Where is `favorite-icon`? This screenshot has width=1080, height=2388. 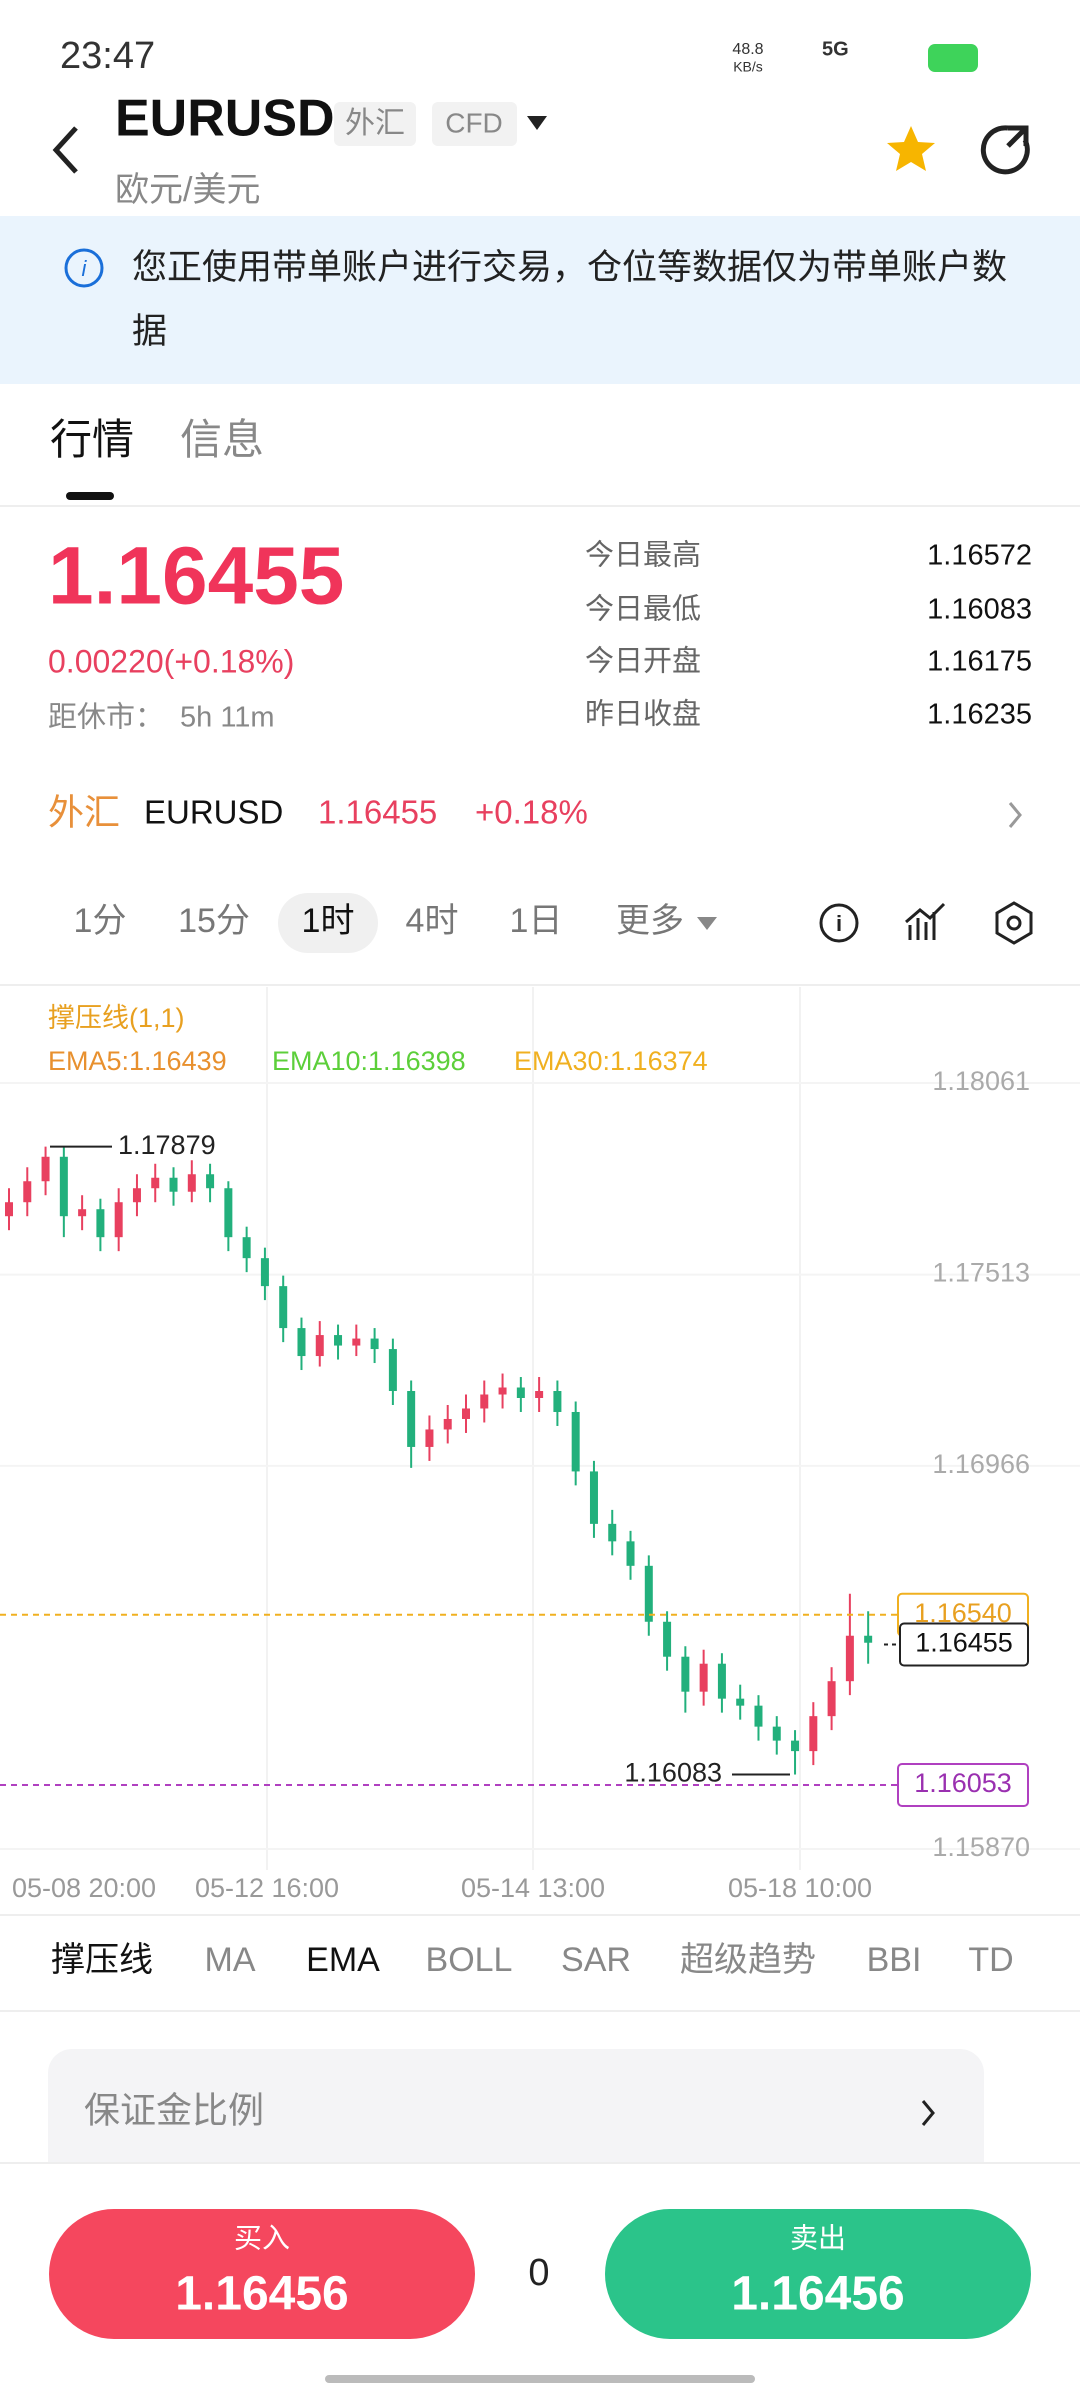 favorite-icon is located at coordinates (911, 148).